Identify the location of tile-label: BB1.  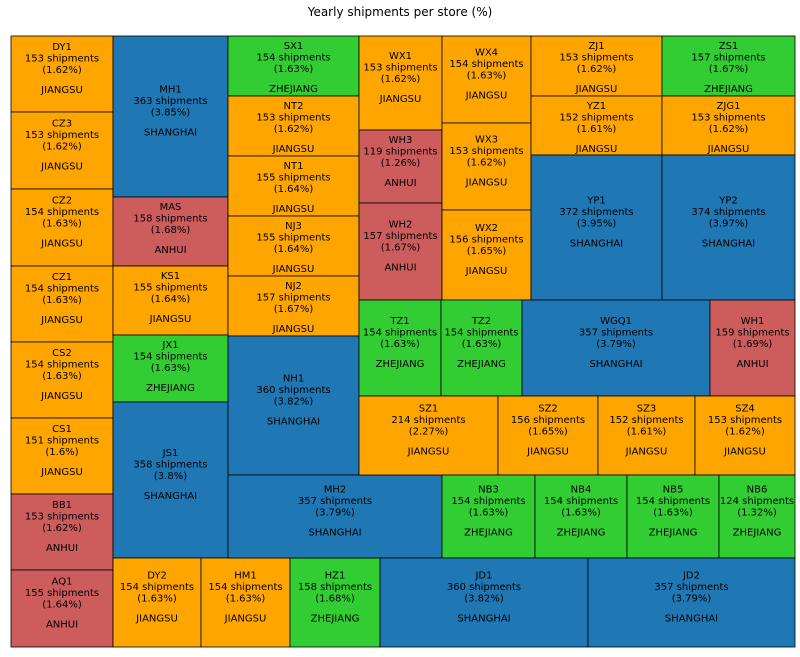
(62, 505).